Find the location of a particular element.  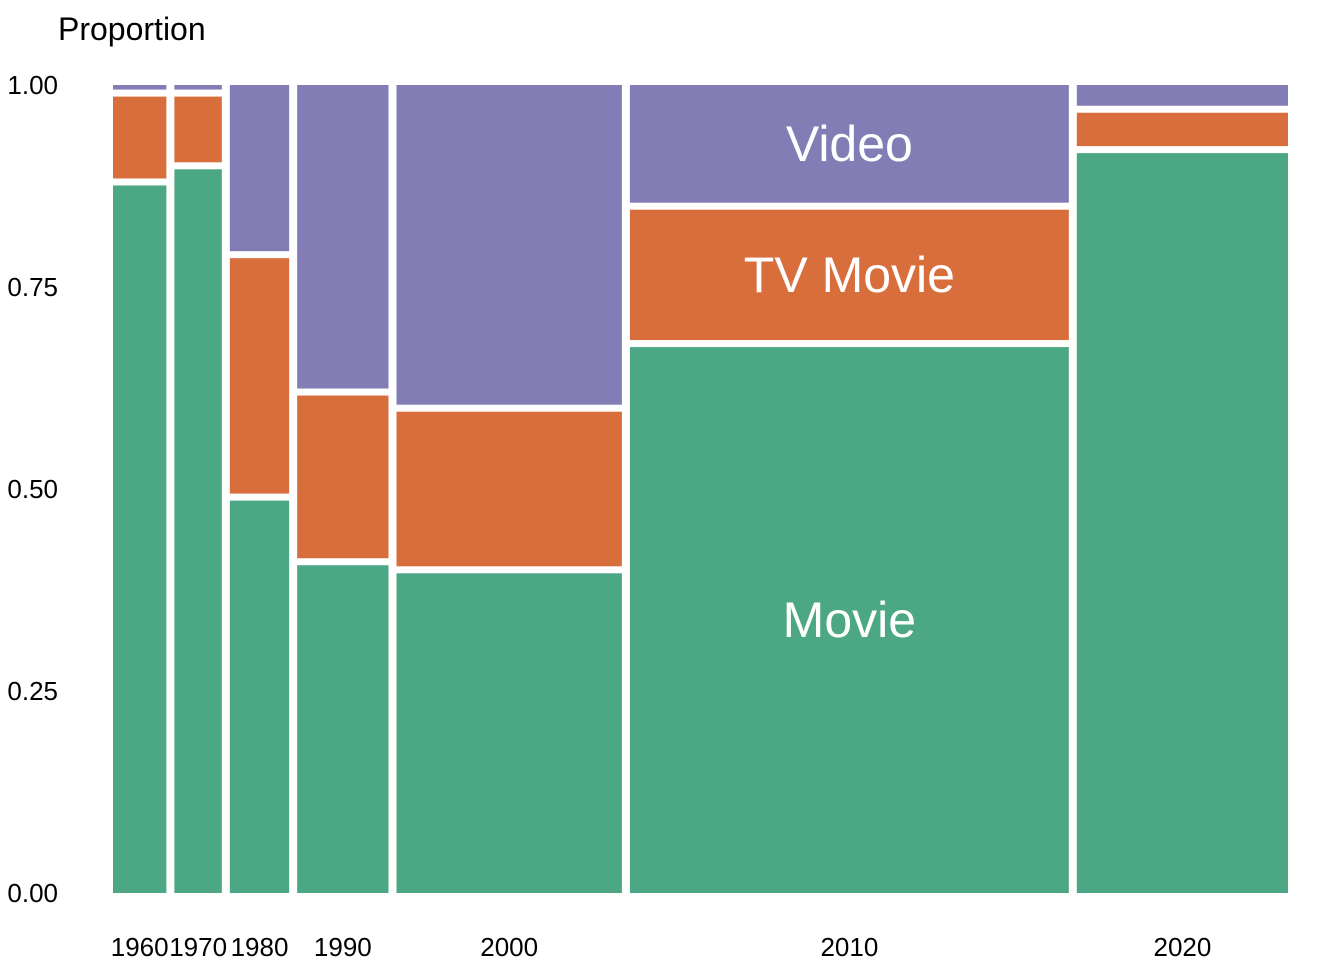

bar-segment-movie-1960 is located at coordinates (140, 539).